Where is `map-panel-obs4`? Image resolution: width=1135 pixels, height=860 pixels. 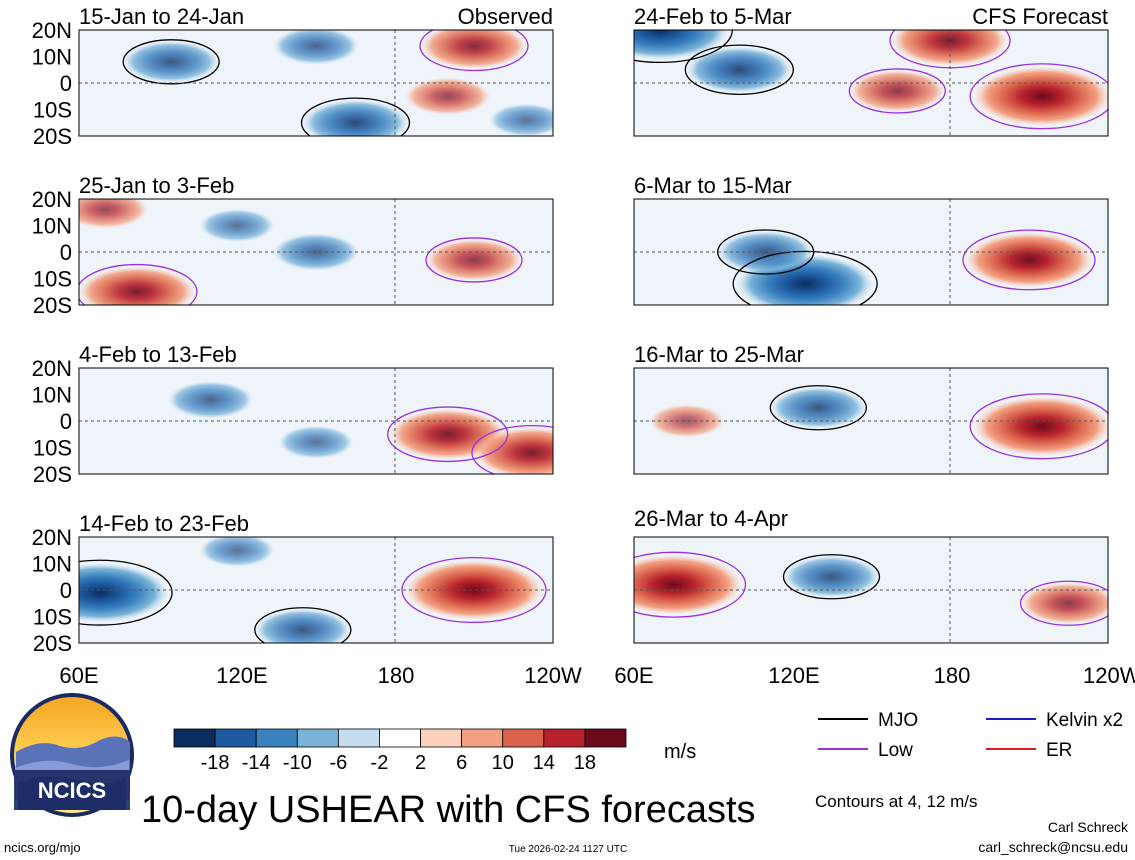
map-panel-obs4 is located at coordinates (316, 590).